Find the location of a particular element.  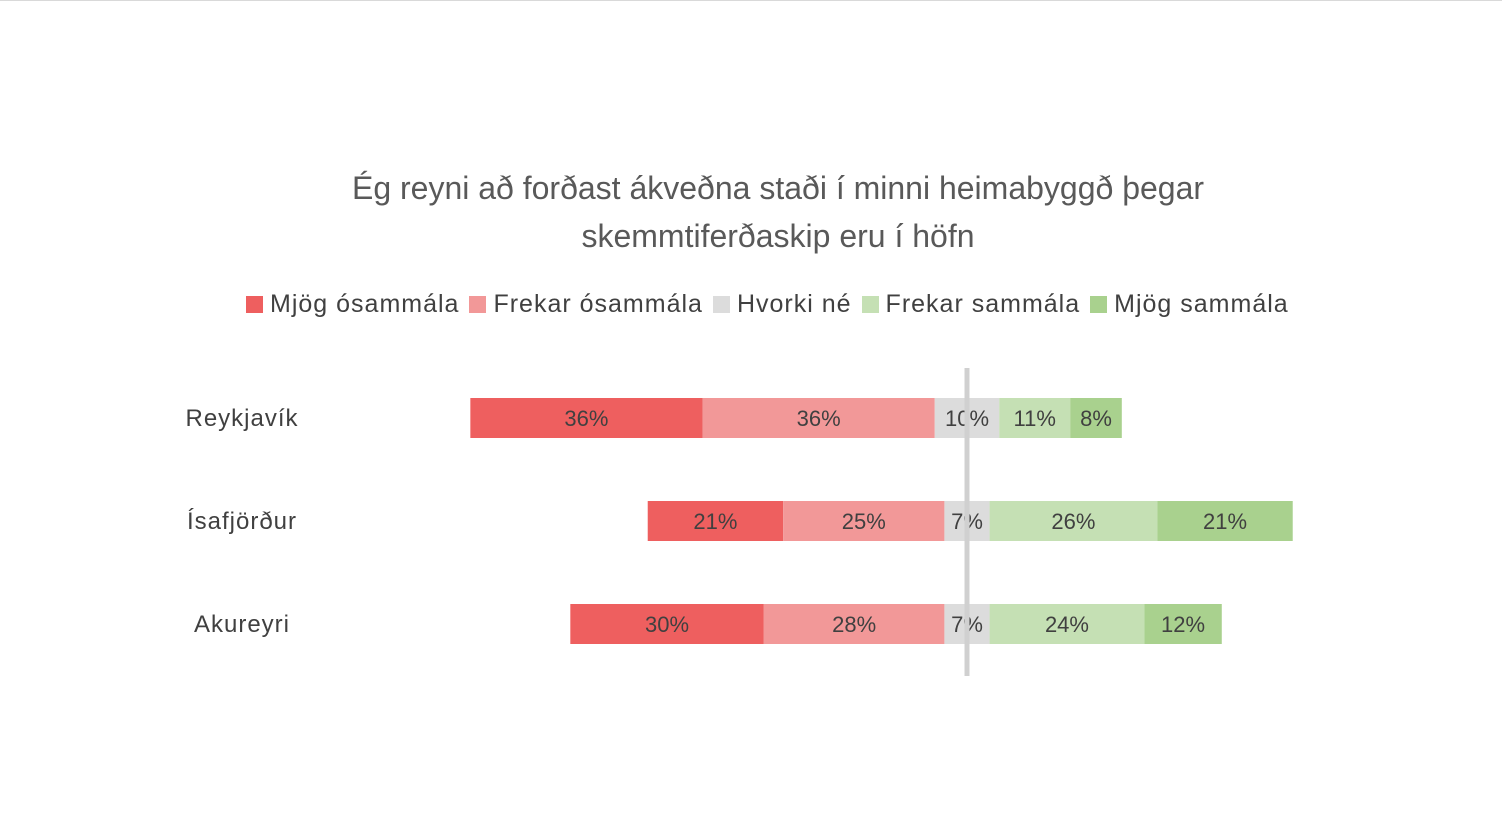

category-label: Ísafjörður is located at coordinates (242, 521).